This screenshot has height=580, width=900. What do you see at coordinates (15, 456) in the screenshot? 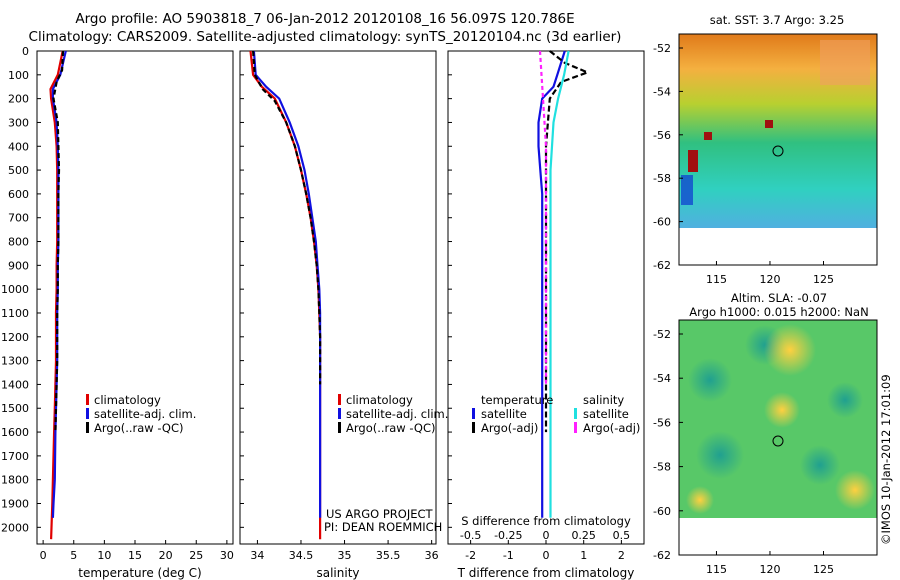
I see `depth-tick-label: 1700` at bounding box center [15, 456].